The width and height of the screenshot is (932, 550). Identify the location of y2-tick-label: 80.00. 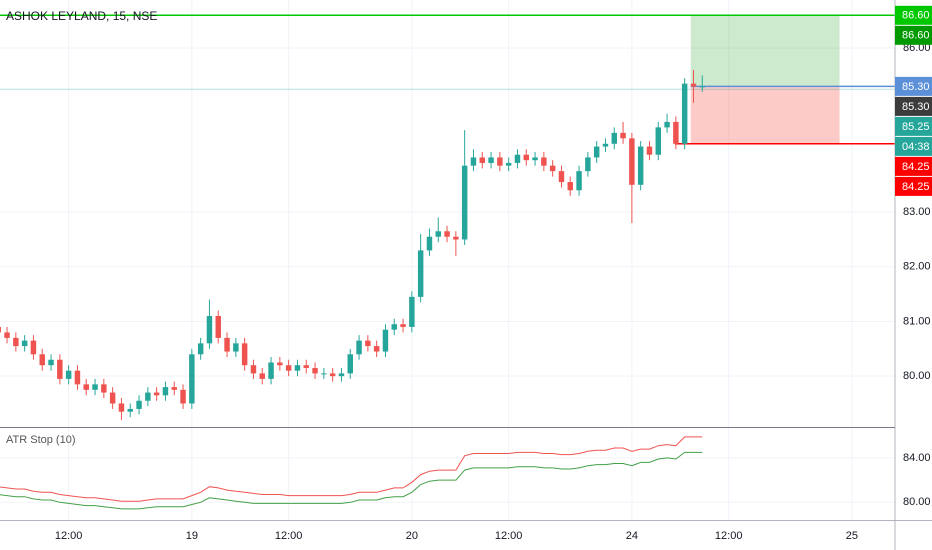
(917, 502).